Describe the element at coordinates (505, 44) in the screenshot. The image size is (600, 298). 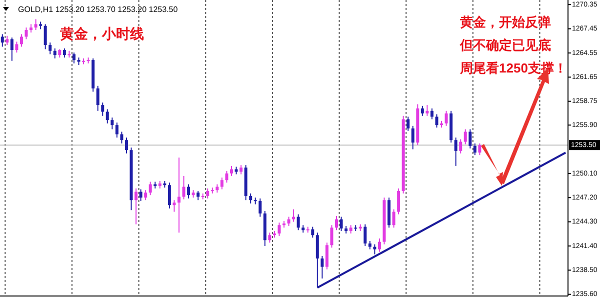
I see `annotation: 但不确定已见底` at that location.